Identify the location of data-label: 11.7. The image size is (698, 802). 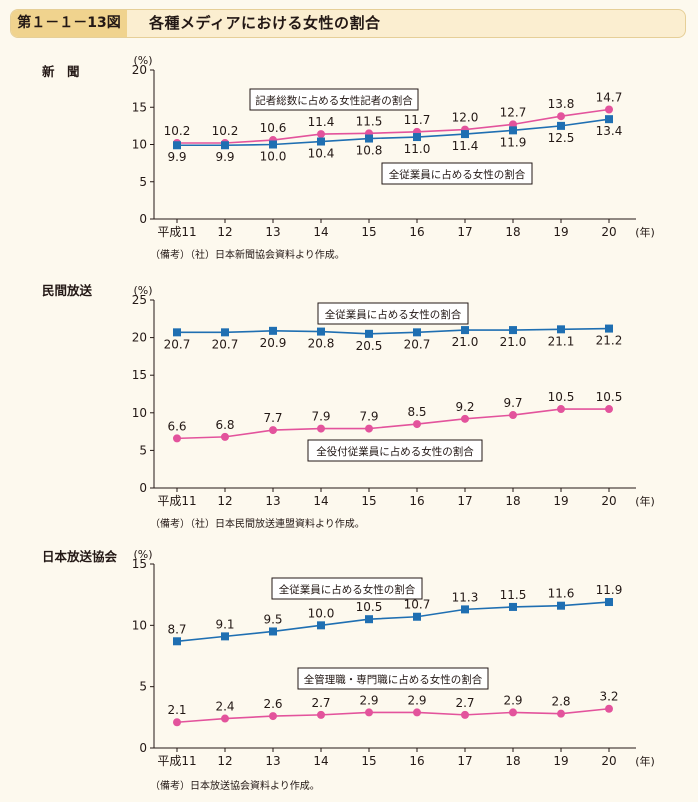
(417, 120).